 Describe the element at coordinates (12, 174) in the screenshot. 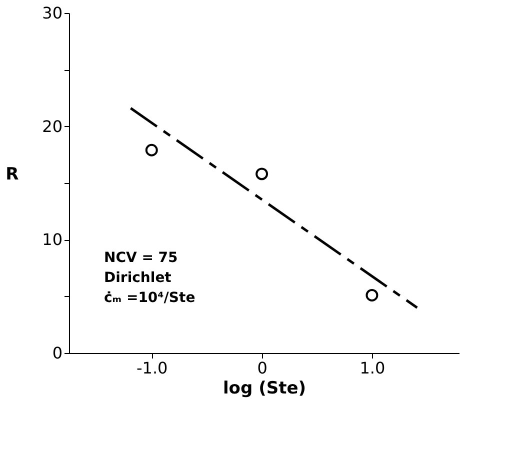

I see `y-axis-title: R` at that location.